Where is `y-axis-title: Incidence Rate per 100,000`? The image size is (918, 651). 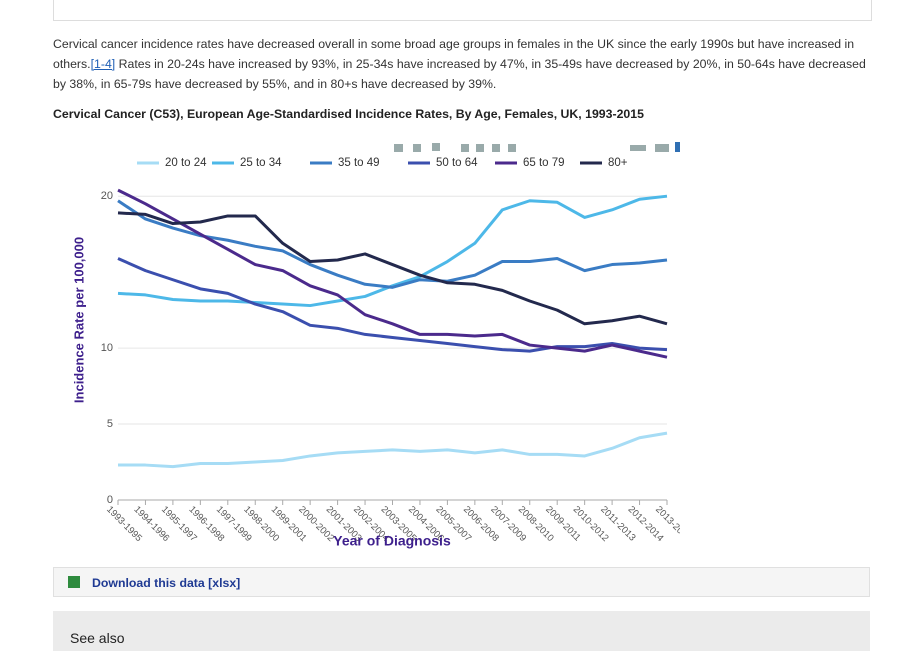
y-axis-title: Incidence Rate per 100,000 is located at coordinates (78, 320).